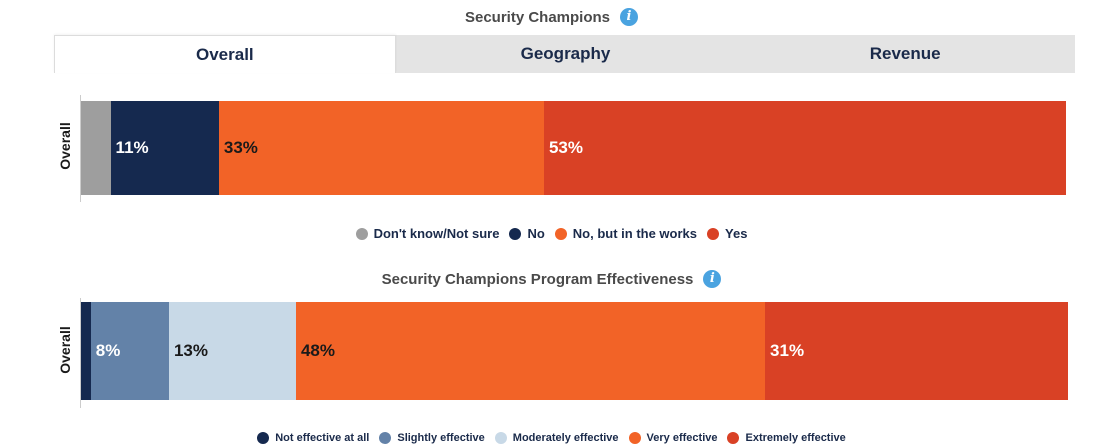 The height and width of the screenshot is (445, 1103). I want to click on chart1-legend-item-yes: Yes, so click(727, 233).